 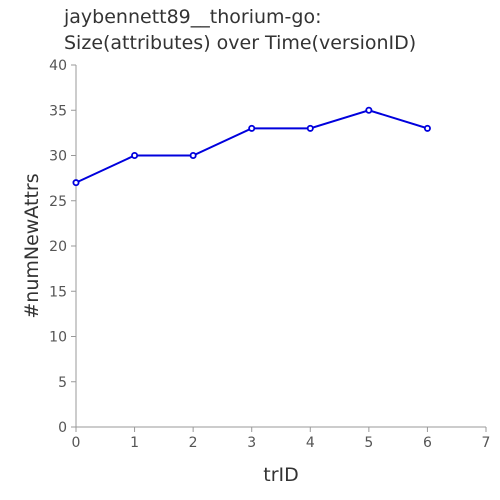 I want to click on chart-title-line-2: Size(attributes) over Time(versionID), so click(x=240, y=43).